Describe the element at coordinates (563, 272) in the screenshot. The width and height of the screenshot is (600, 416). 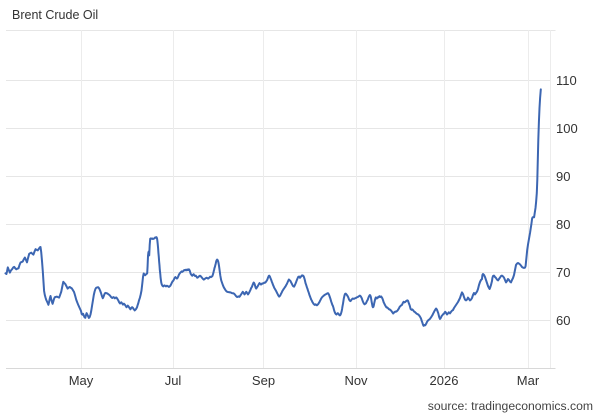
I see `svg-text: 70` at that location.